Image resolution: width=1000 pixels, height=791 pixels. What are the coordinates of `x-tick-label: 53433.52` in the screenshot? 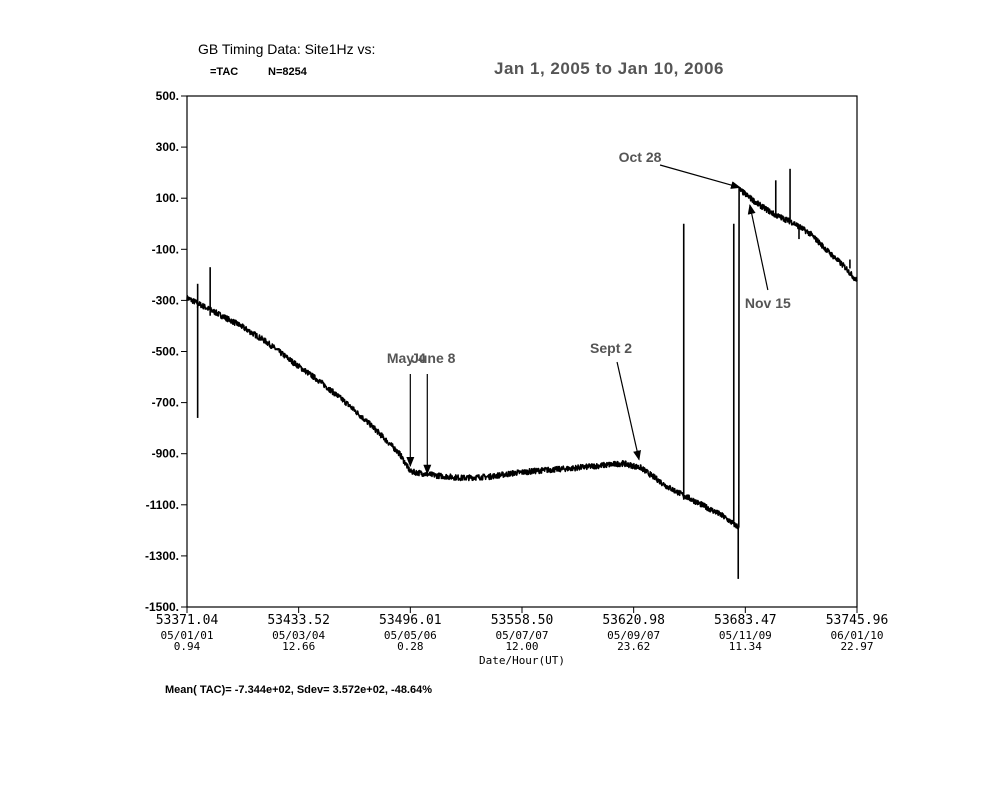 It's located at (298, 620).